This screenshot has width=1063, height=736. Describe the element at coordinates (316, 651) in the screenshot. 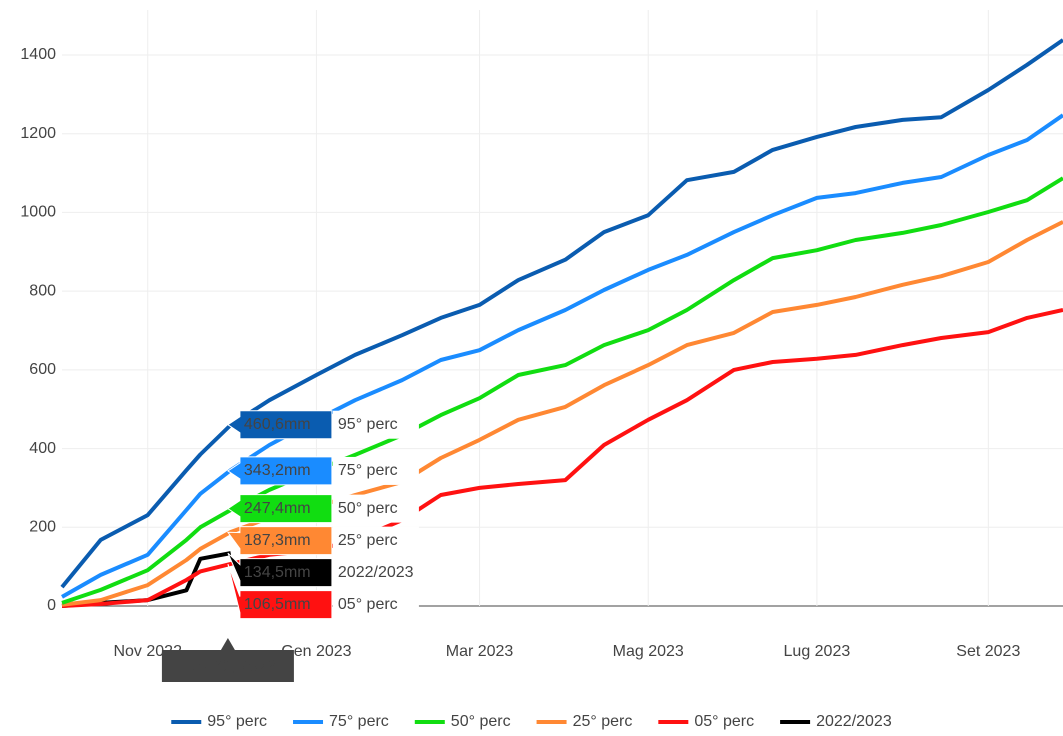

I see `x-tick-label: Gen 2023` at that location.